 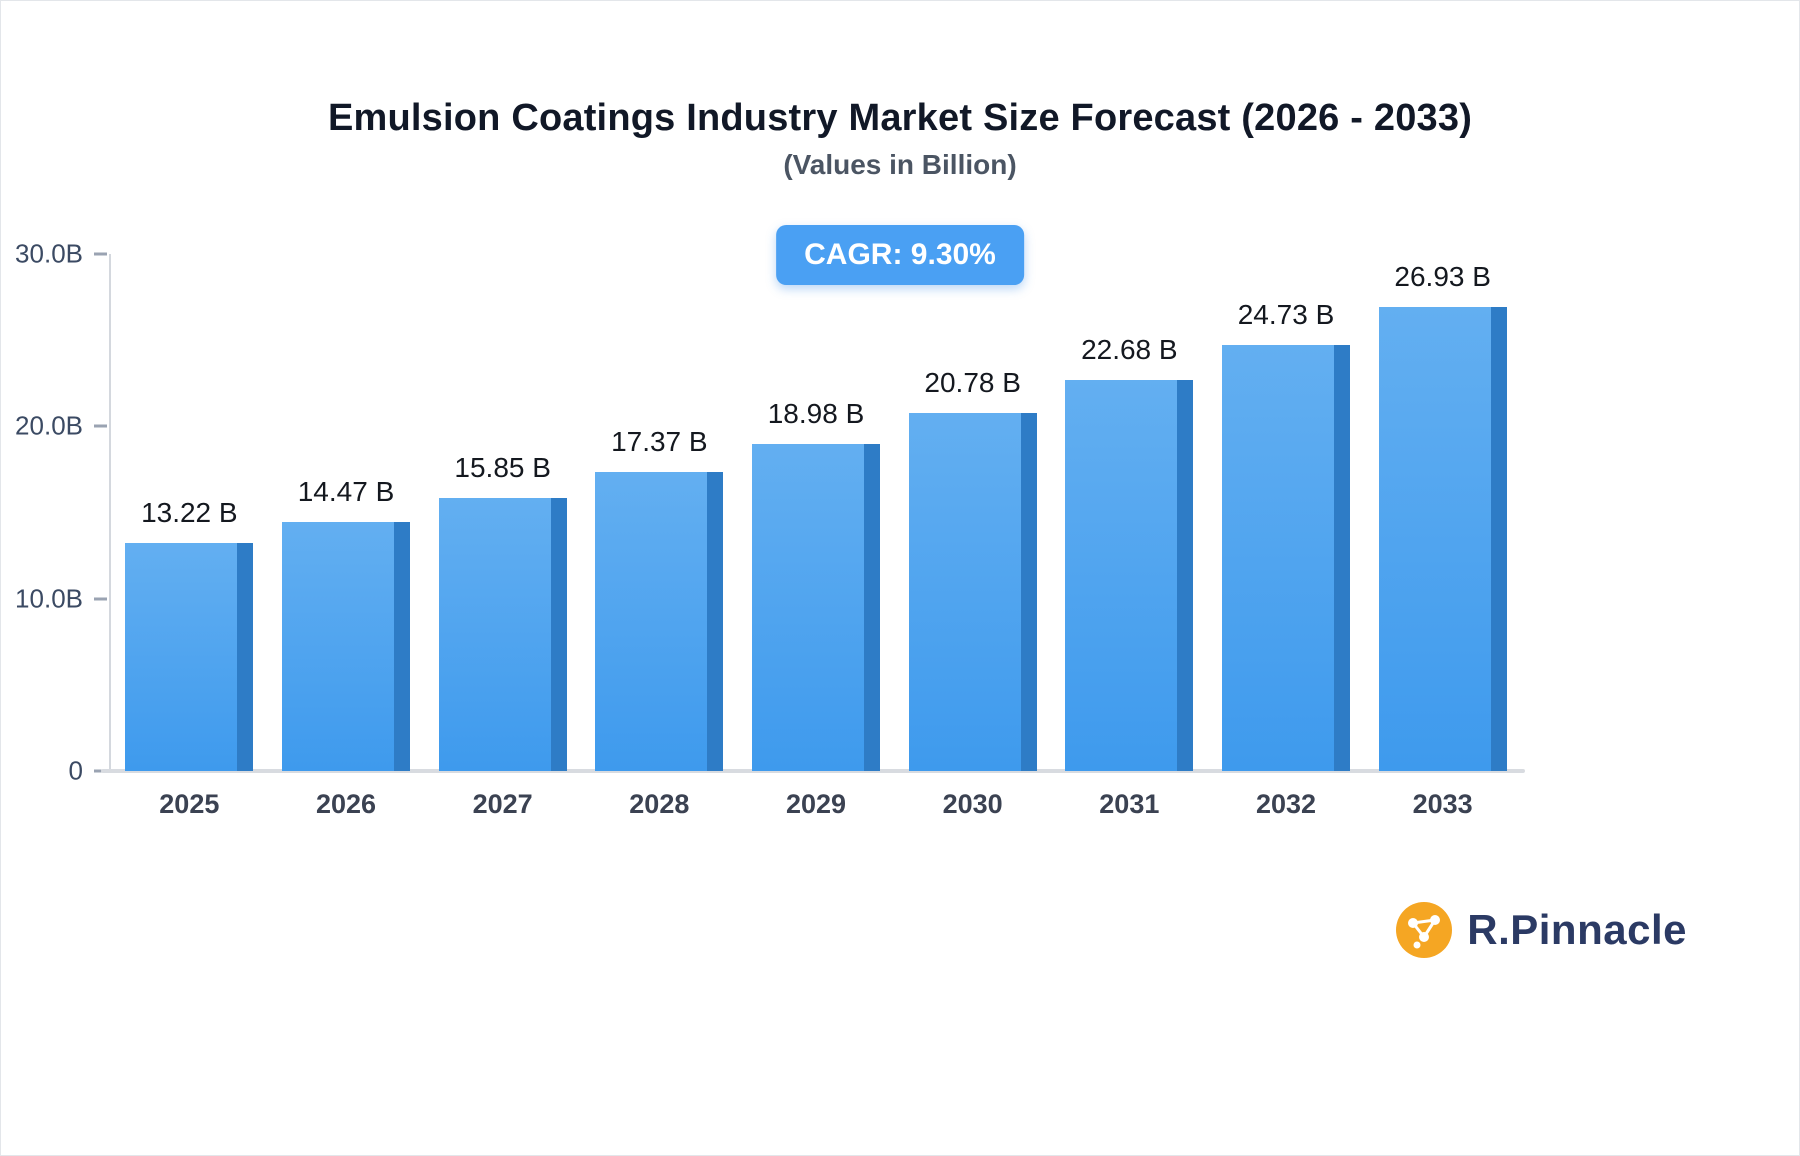 I want to click on bar-value-label: 15.85 B, so click(x=502, y=467).